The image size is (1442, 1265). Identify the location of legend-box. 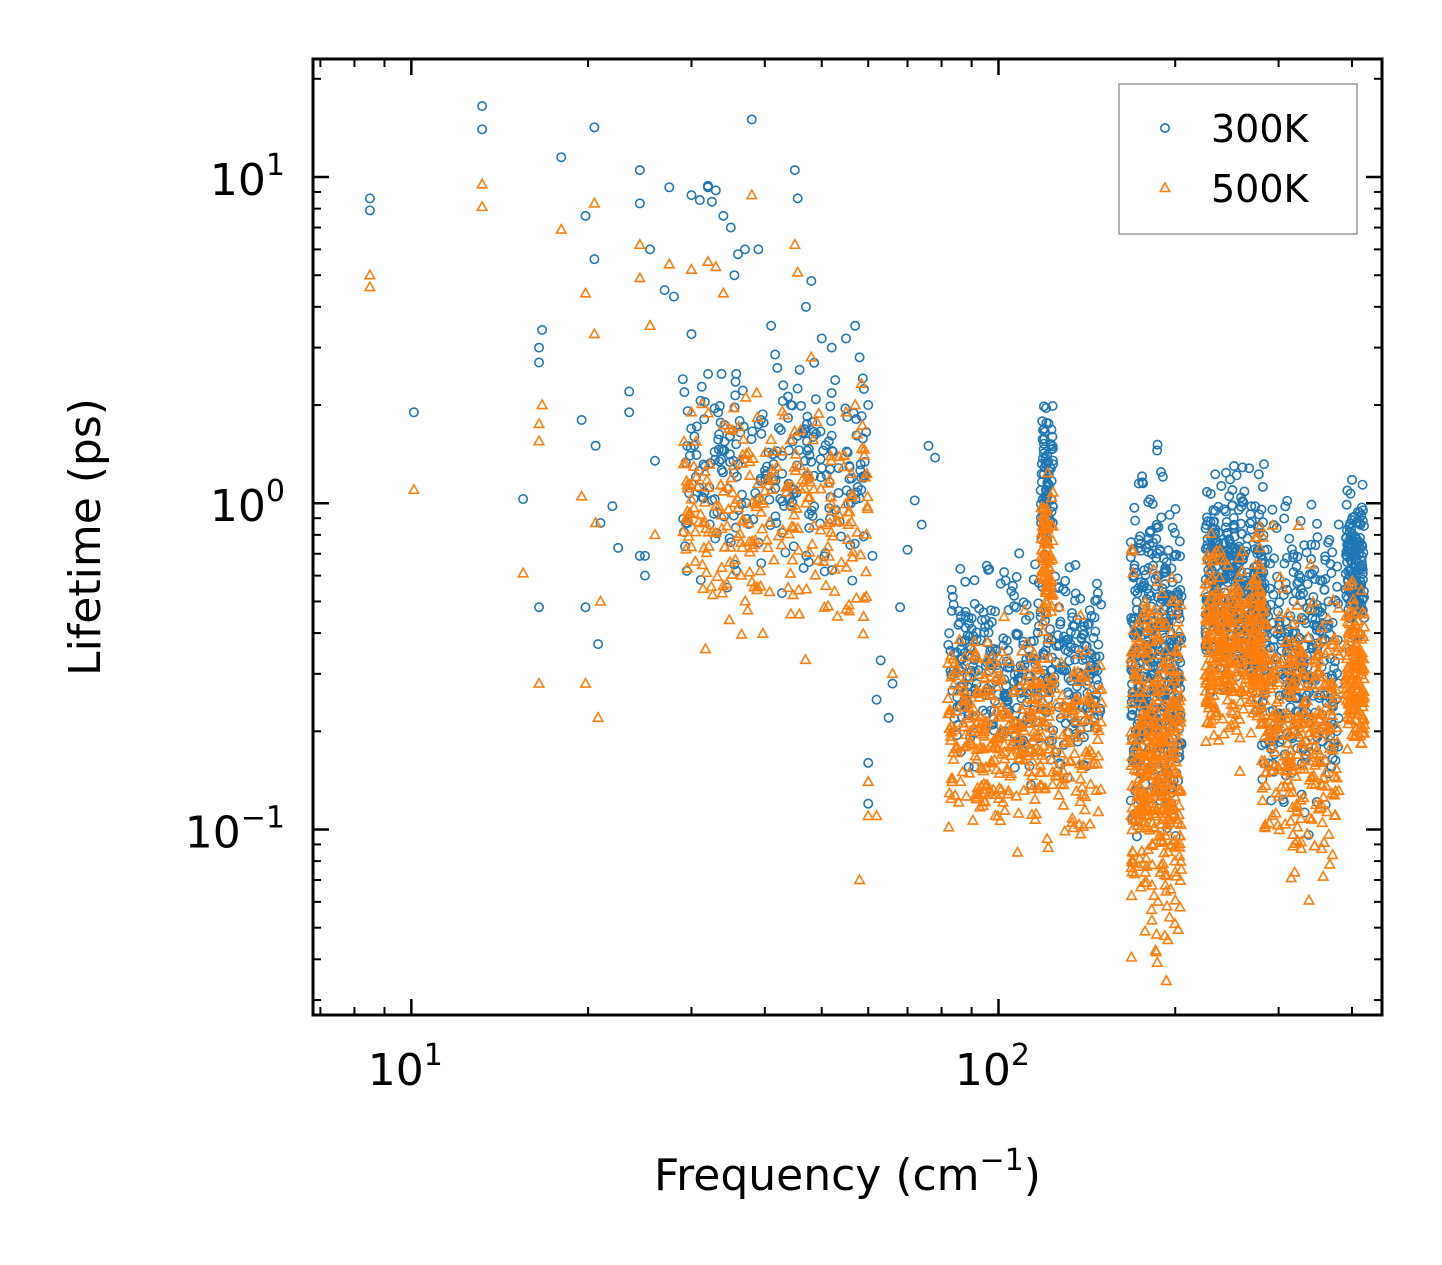
(1238, 159).